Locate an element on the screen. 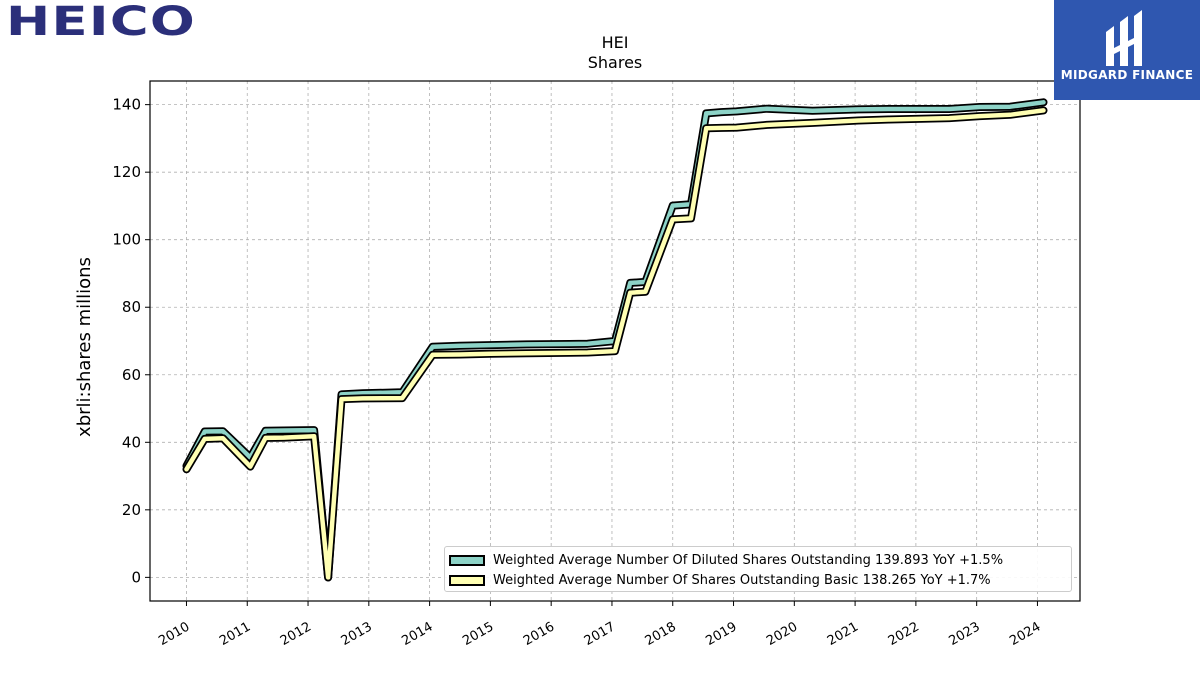  x-tick-label: 2024 is located at coordinates (1025, 634).